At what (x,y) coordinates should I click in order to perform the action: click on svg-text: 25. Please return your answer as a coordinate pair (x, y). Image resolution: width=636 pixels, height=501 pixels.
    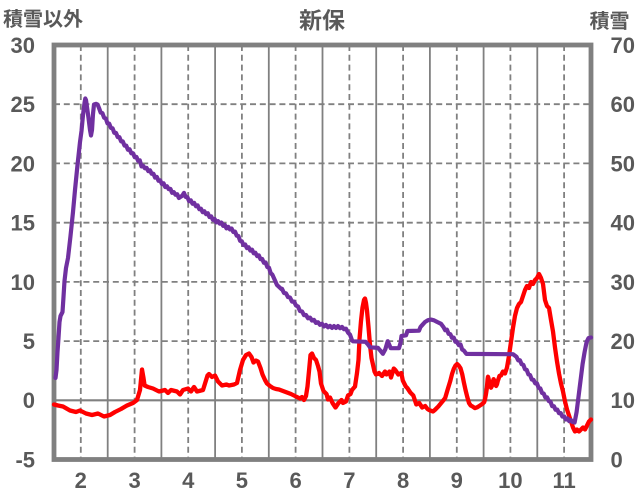
    Looking at the image, I should click on (23, 104).